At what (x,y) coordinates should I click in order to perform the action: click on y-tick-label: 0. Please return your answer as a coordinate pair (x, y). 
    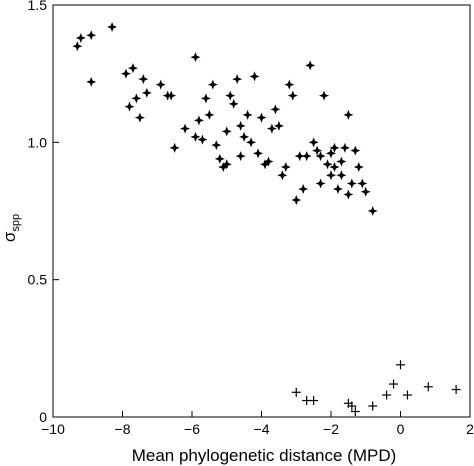
    Looking at the image, I should click on (43, 417).